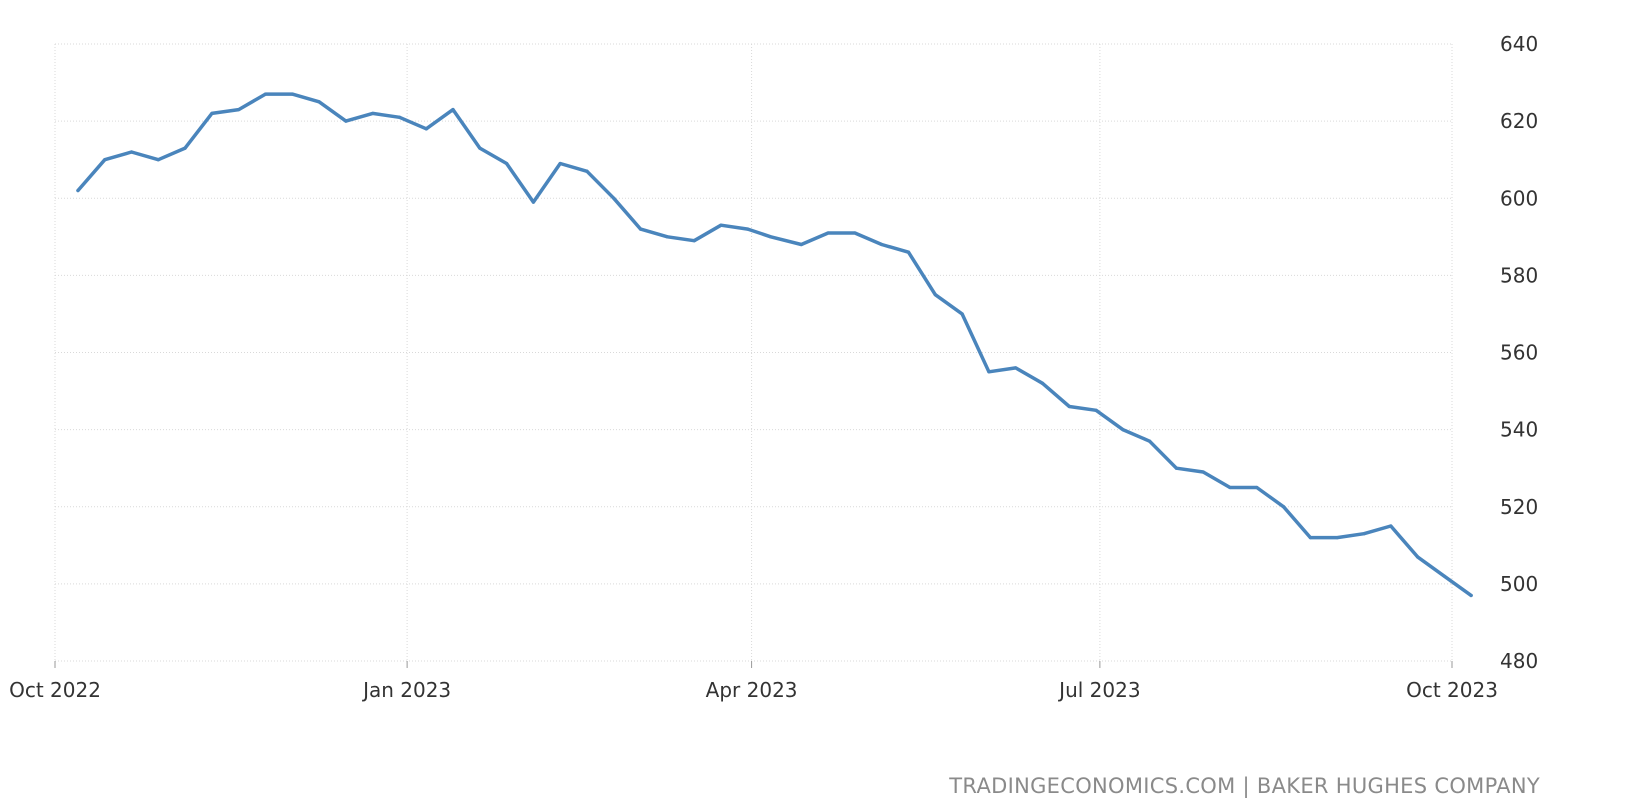 The width and height of the screenshot is (1636, 810). I want to click on y-tick-label: 560, so click(1519, 353).